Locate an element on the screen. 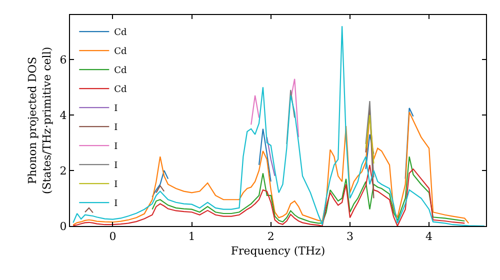 This screenshot has height=280, width=500. x-tick-label: 3 is located at coordinates (350, 237).